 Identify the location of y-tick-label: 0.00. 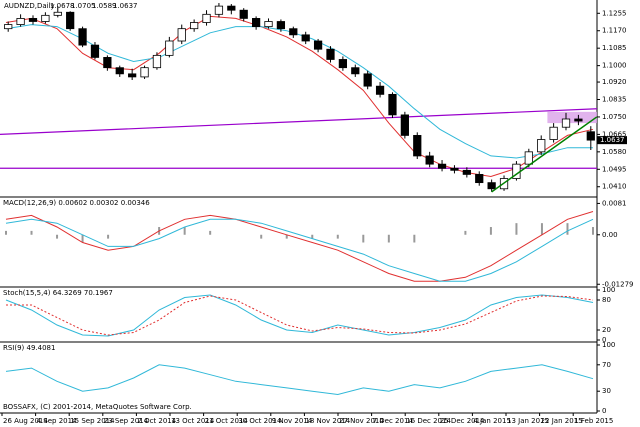
(610, 235).